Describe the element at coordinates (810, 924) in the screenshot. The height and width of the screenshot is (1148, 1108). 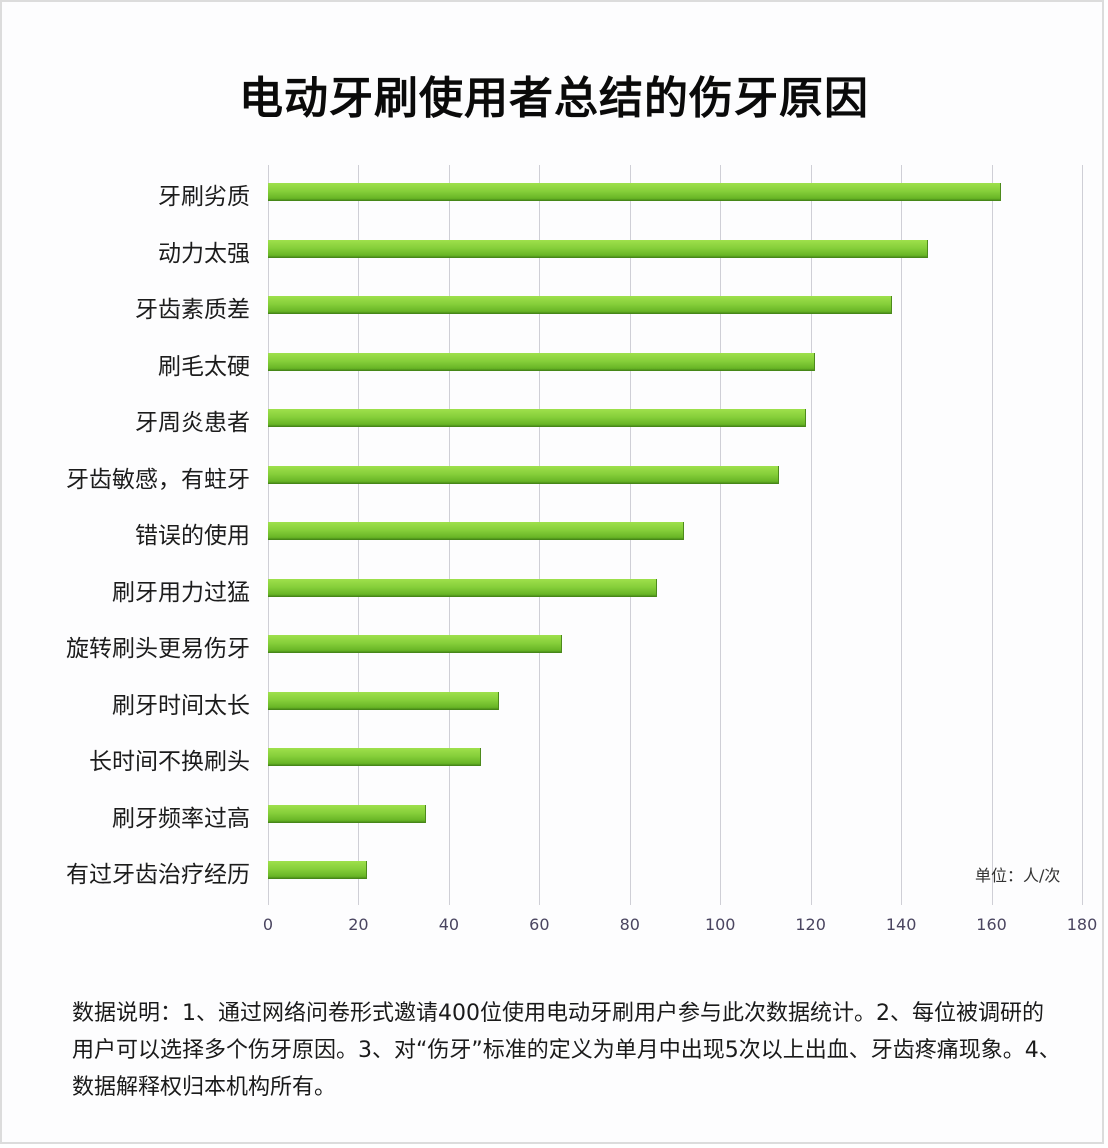
I see `x-tick-label: 120` at that location.